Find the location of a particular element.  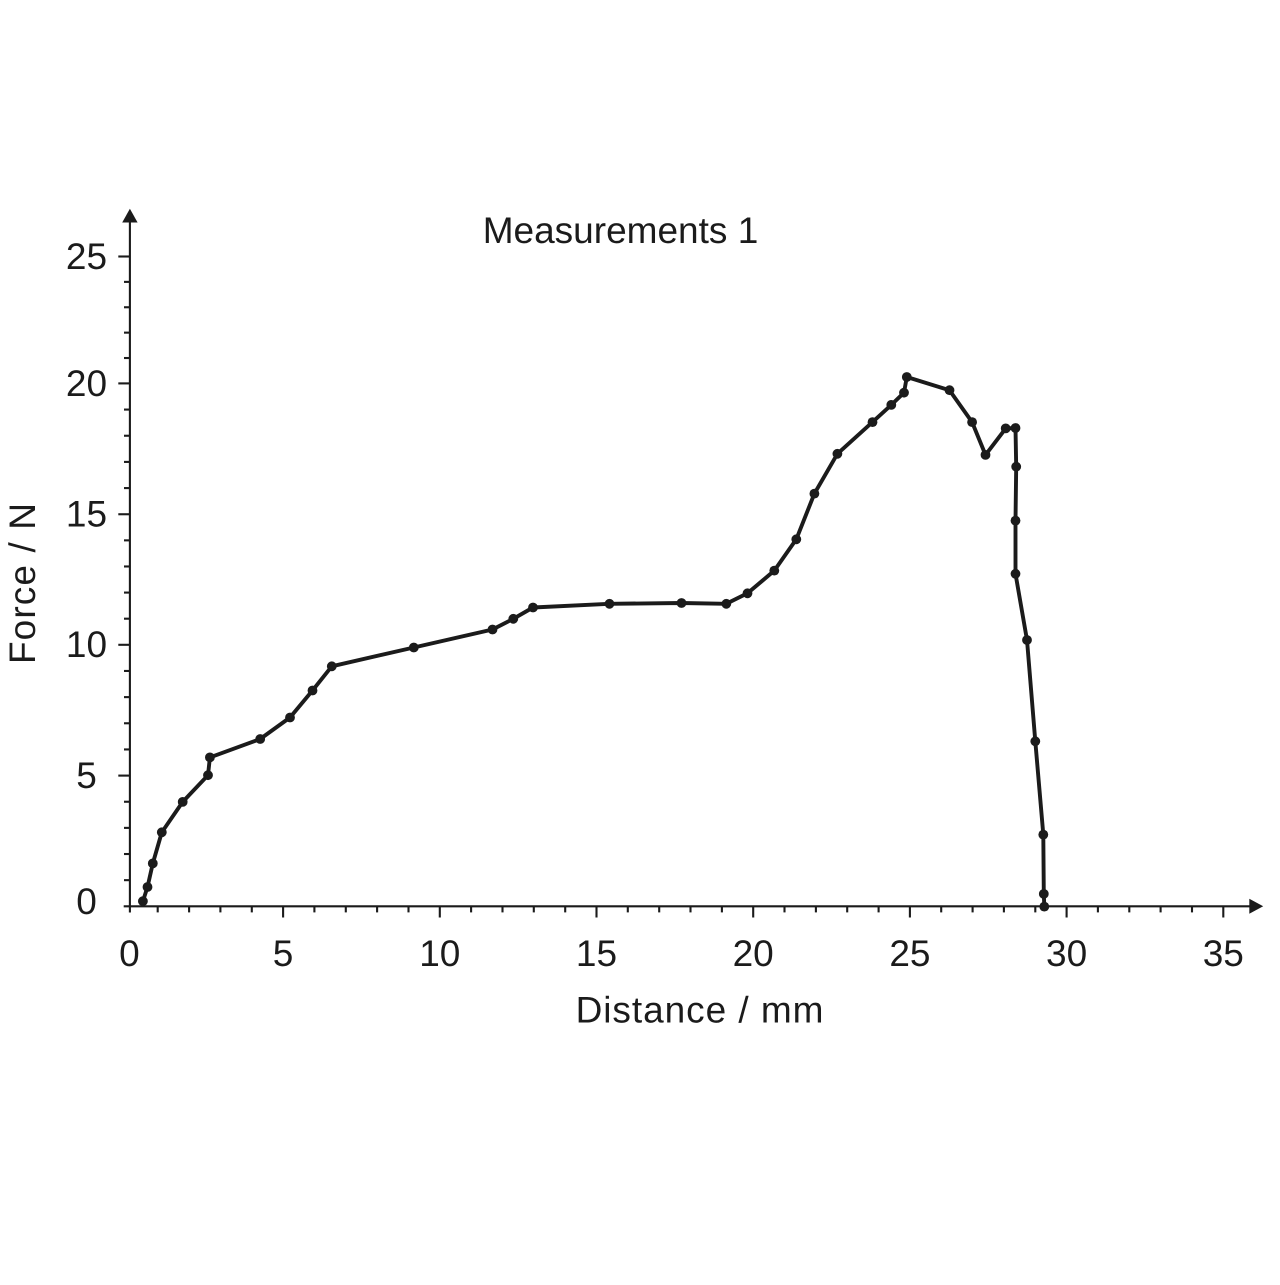

svg-text: Distance / mm is located at coordinates (700, 1010).